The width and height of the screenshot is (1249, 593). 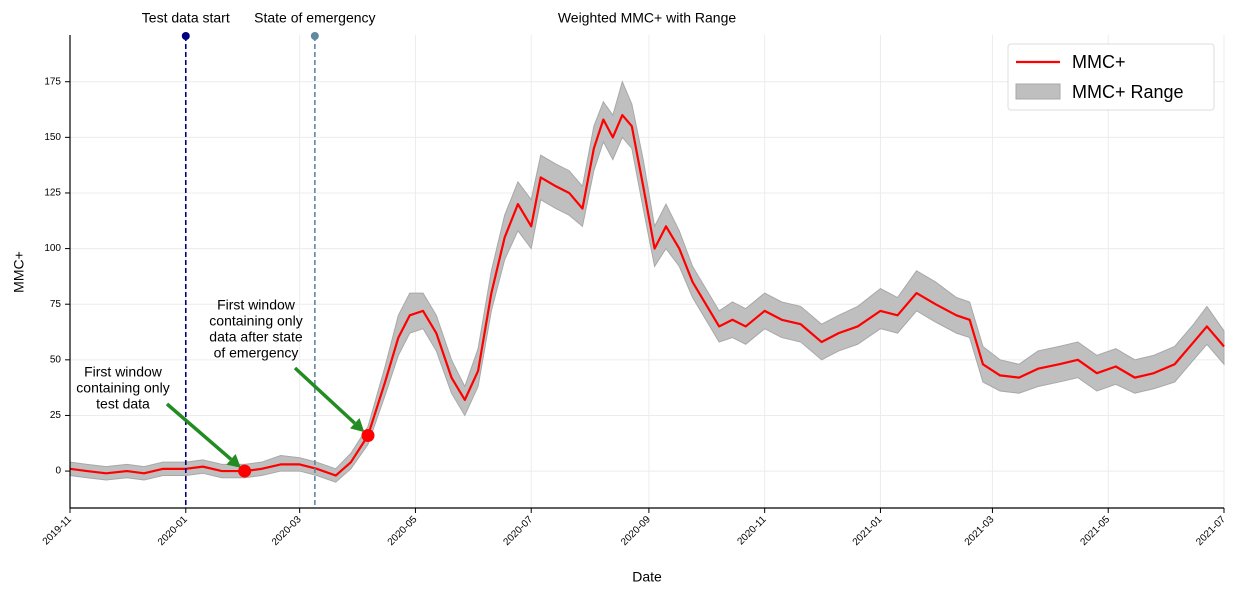 What do you see at coordinates (173, 531) in the screenshot?
I see `x-tick-label: 2020-01` at bounding box center [173, 531].